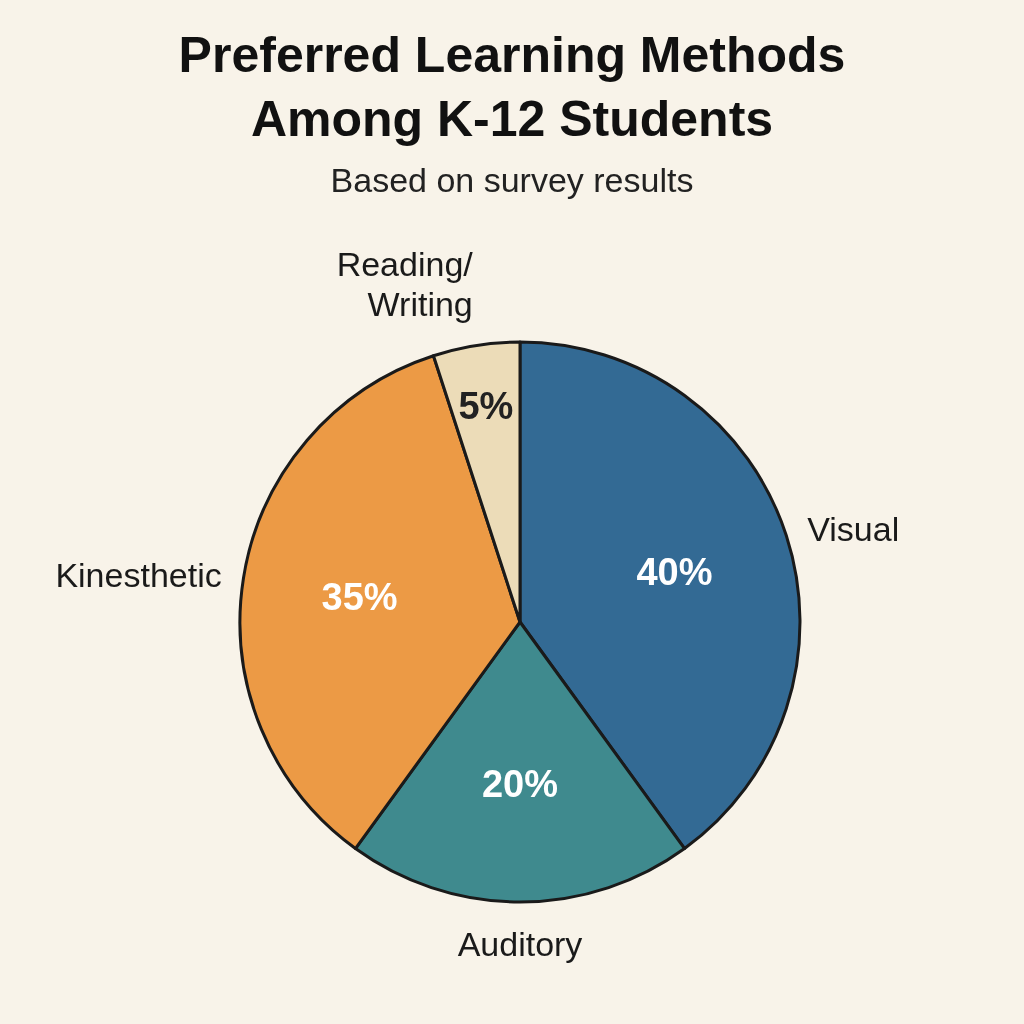 The image size is (1024, 1024). Describe the element at coordinates (486, 406) in the screenshot. I see `data-label: 5%` at that location.